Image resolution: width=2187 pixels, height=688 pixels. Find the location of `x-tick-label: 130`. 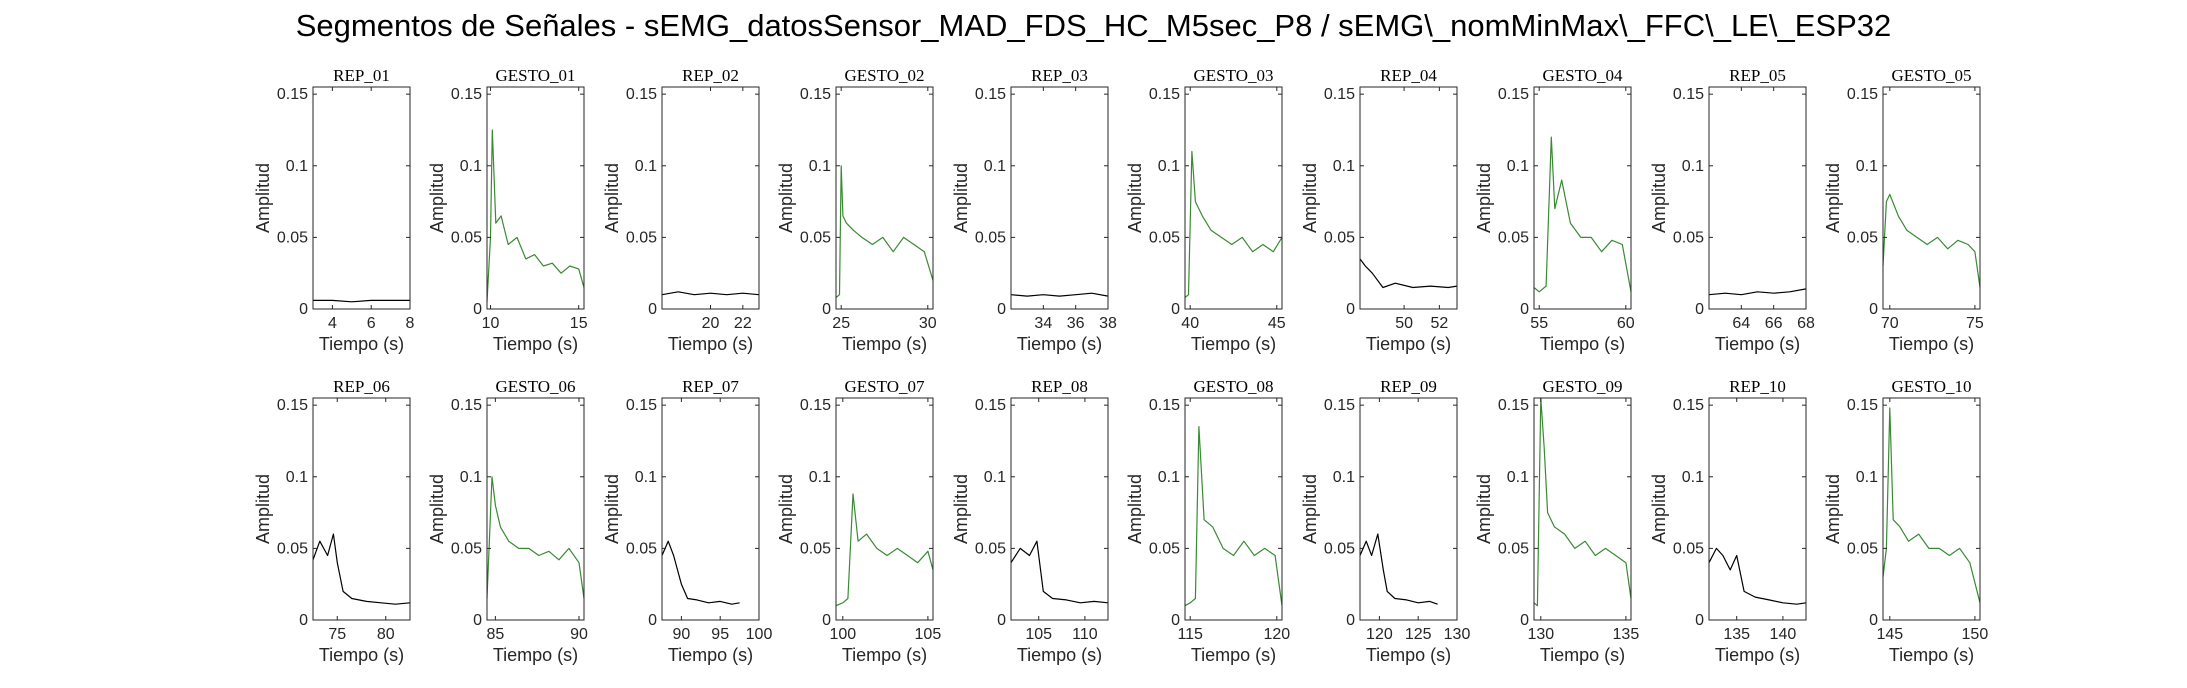

x-tick-label: 130 is located at coordinates (1540, 634).